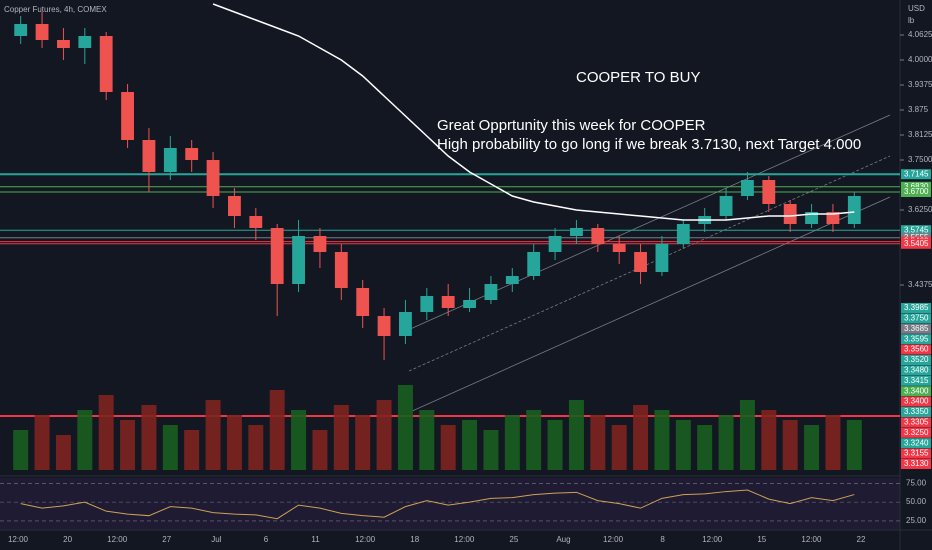 The image size is (932, 550). What do you see at coordinates (266, 539) in the screenshot?
I see `x-tick-label: 6` at bounding box center [266, 539].